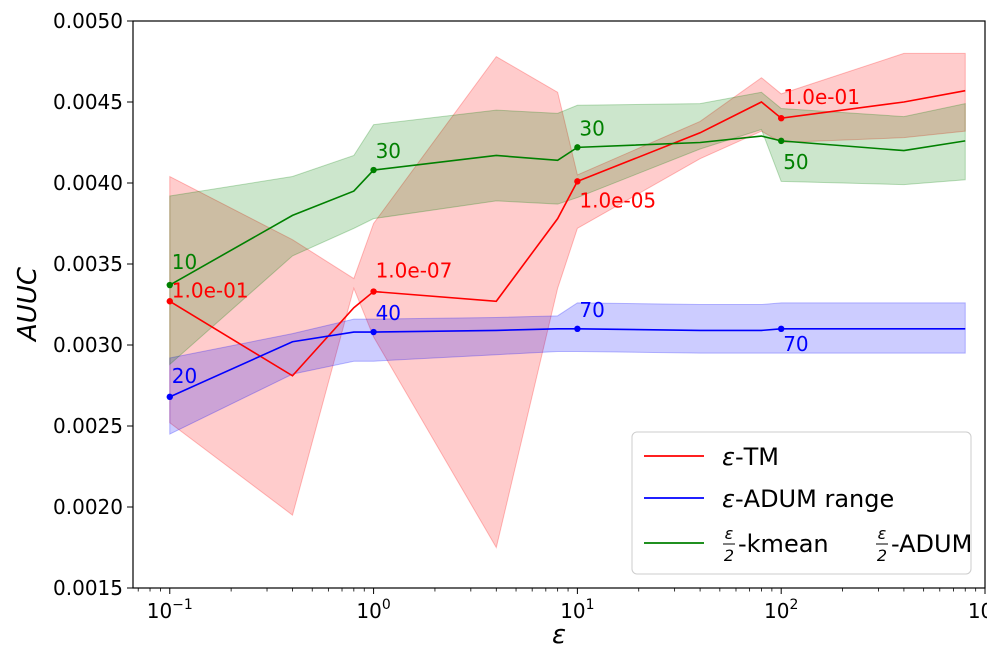  I want to click on y-tick-label-0: 0.0015, so click(88, 588).